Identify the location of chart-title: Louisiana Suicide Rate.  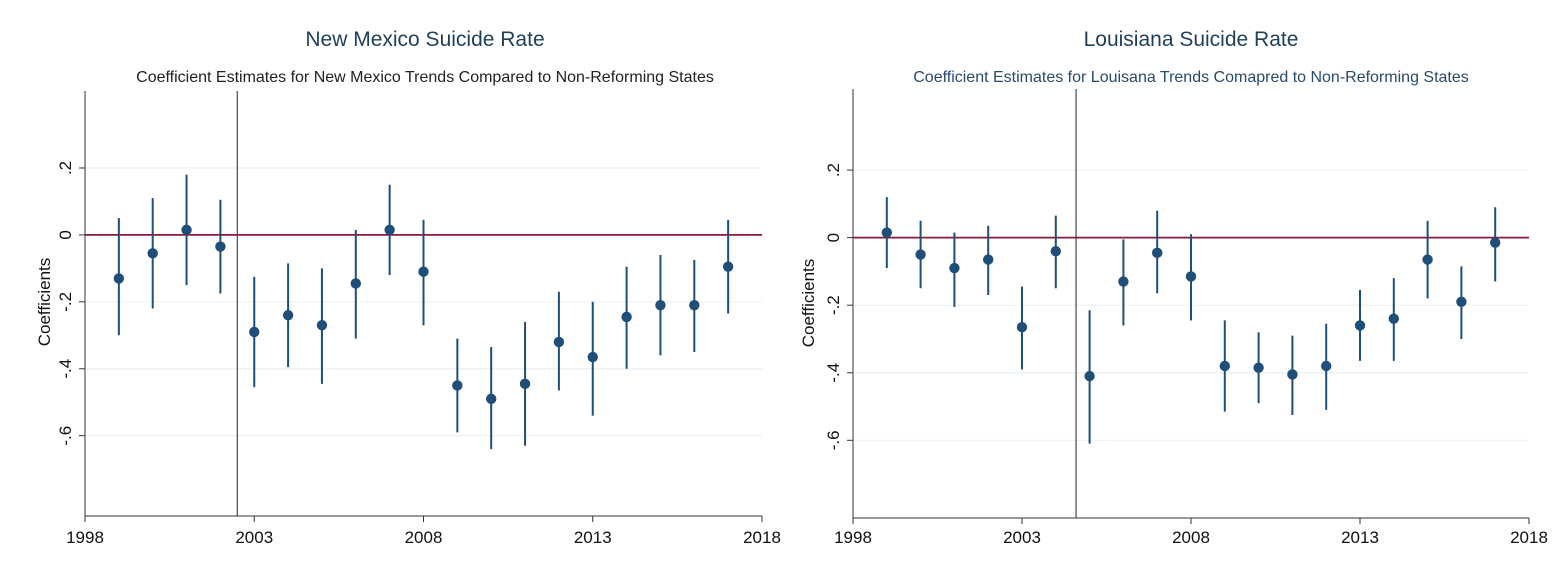
(1191, 39).